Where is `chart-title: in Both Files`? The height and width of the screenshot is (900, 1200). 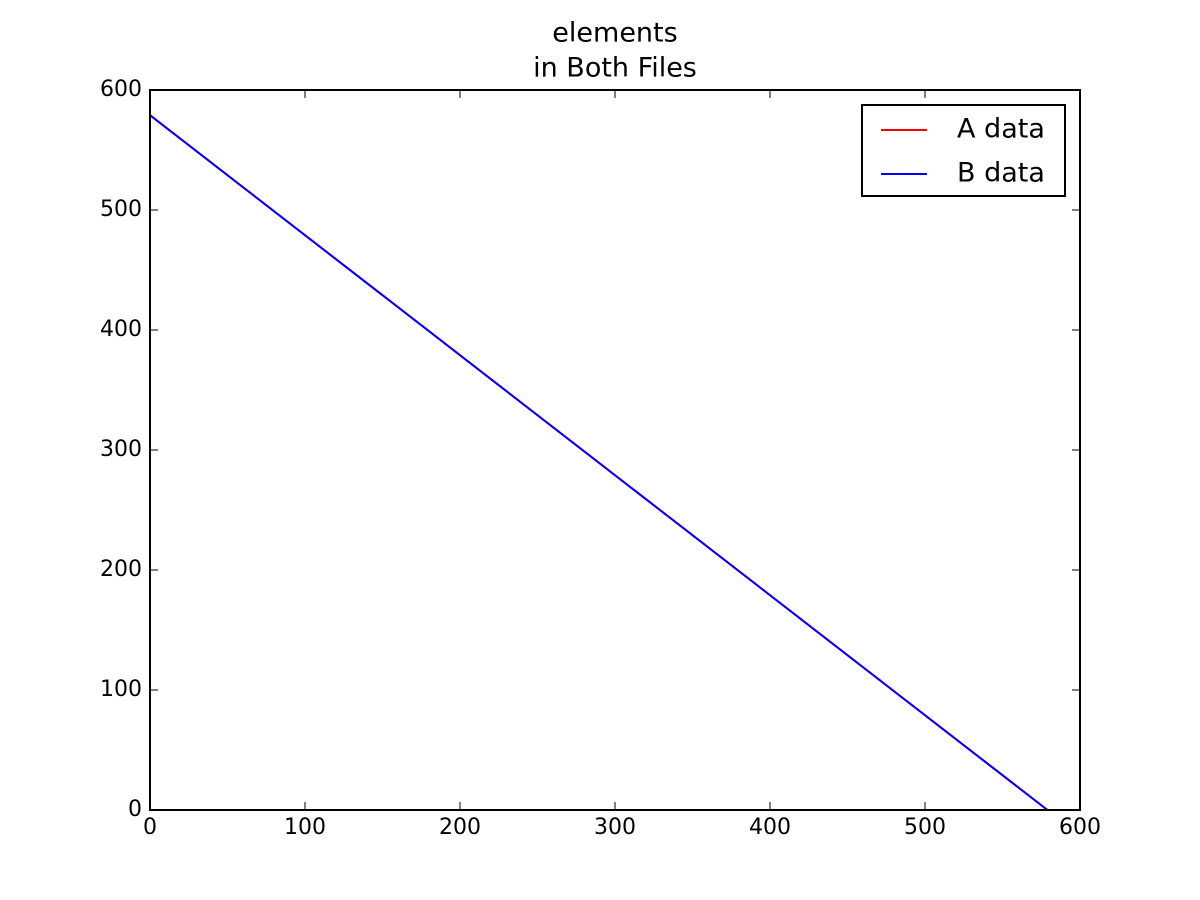
chart-title: in Both Files is located at coordinates (615, 68).